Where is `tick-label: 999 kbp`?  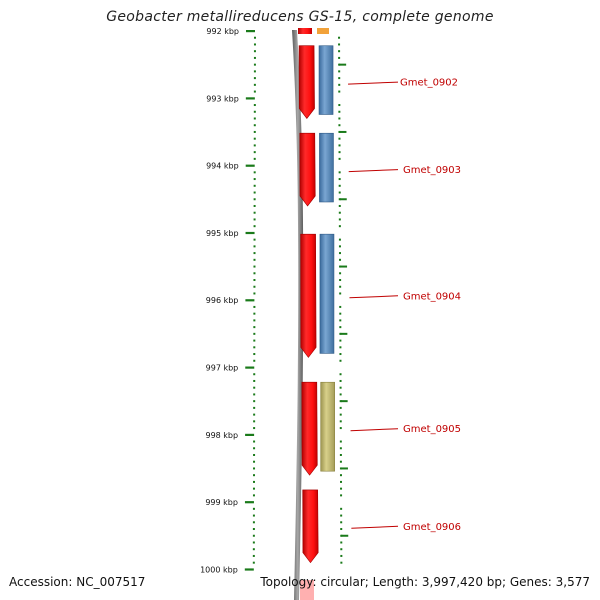
tick-label: 999 kbp is located at coordinates (221, 502).